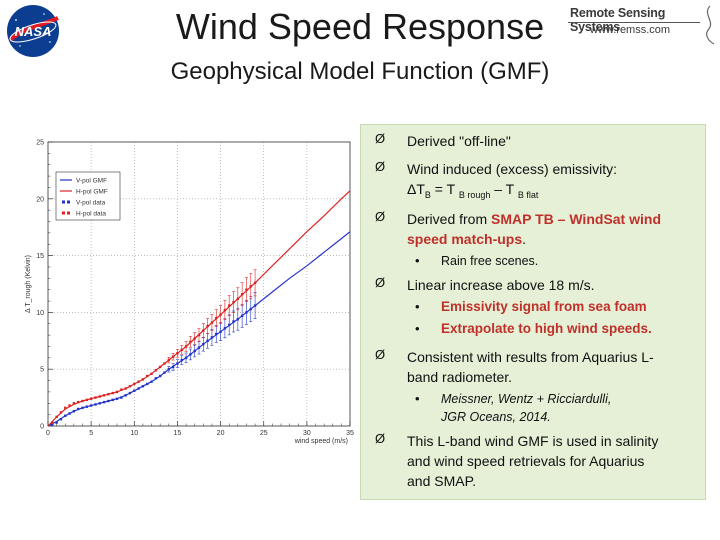 The width and height of the screenshot is (720, 540). Describe the element at coordinates (546, 328) in the screenshot. I see `bullet-4-sub-2: Extrapolate to high wind speeds.` at that location.